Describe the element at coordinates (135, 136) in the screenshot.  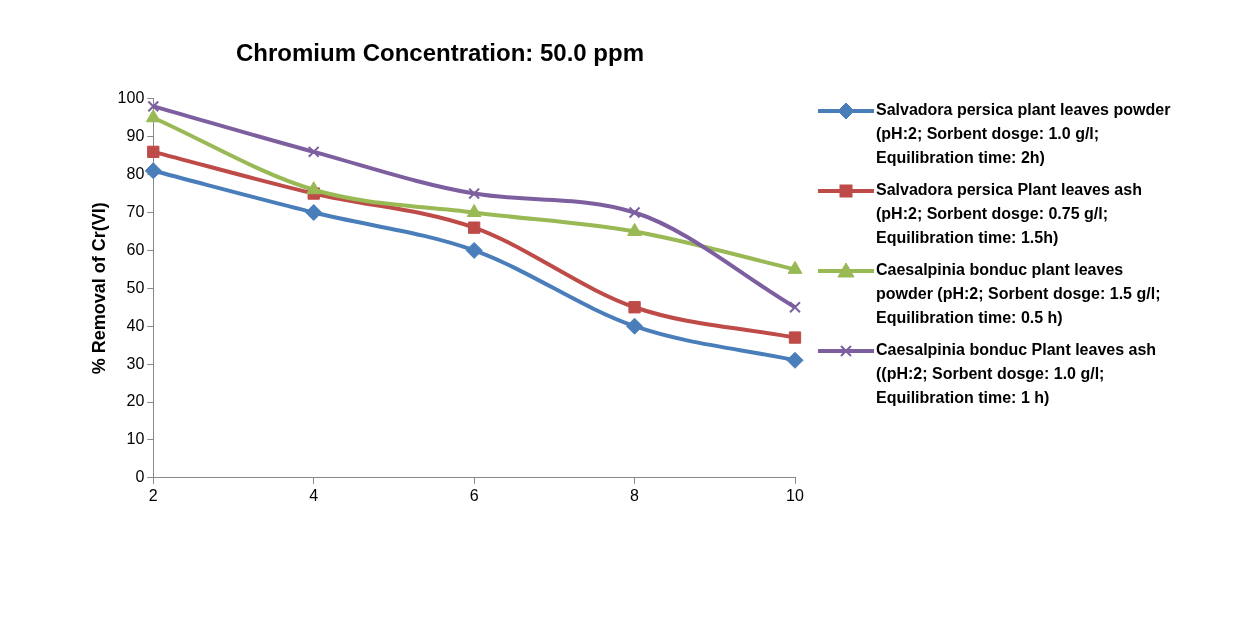
I see `y-tick-label: 90` at that location.